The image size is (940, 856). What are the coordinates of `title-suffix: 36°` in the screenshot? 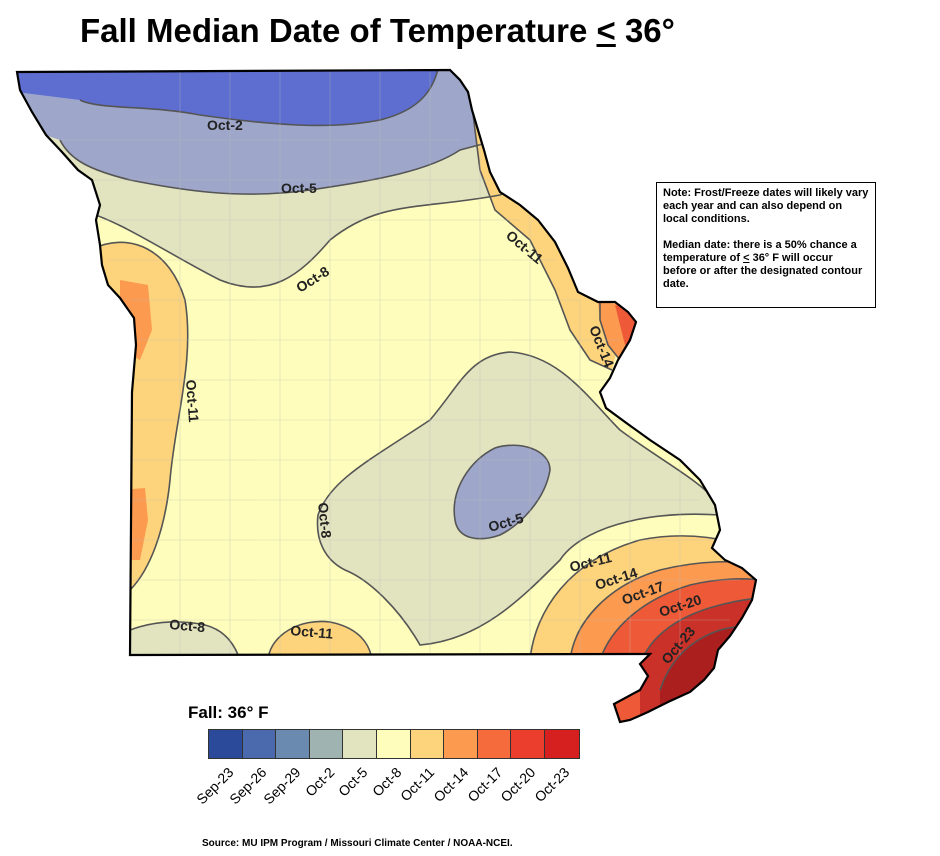 It's located at (645, 30).